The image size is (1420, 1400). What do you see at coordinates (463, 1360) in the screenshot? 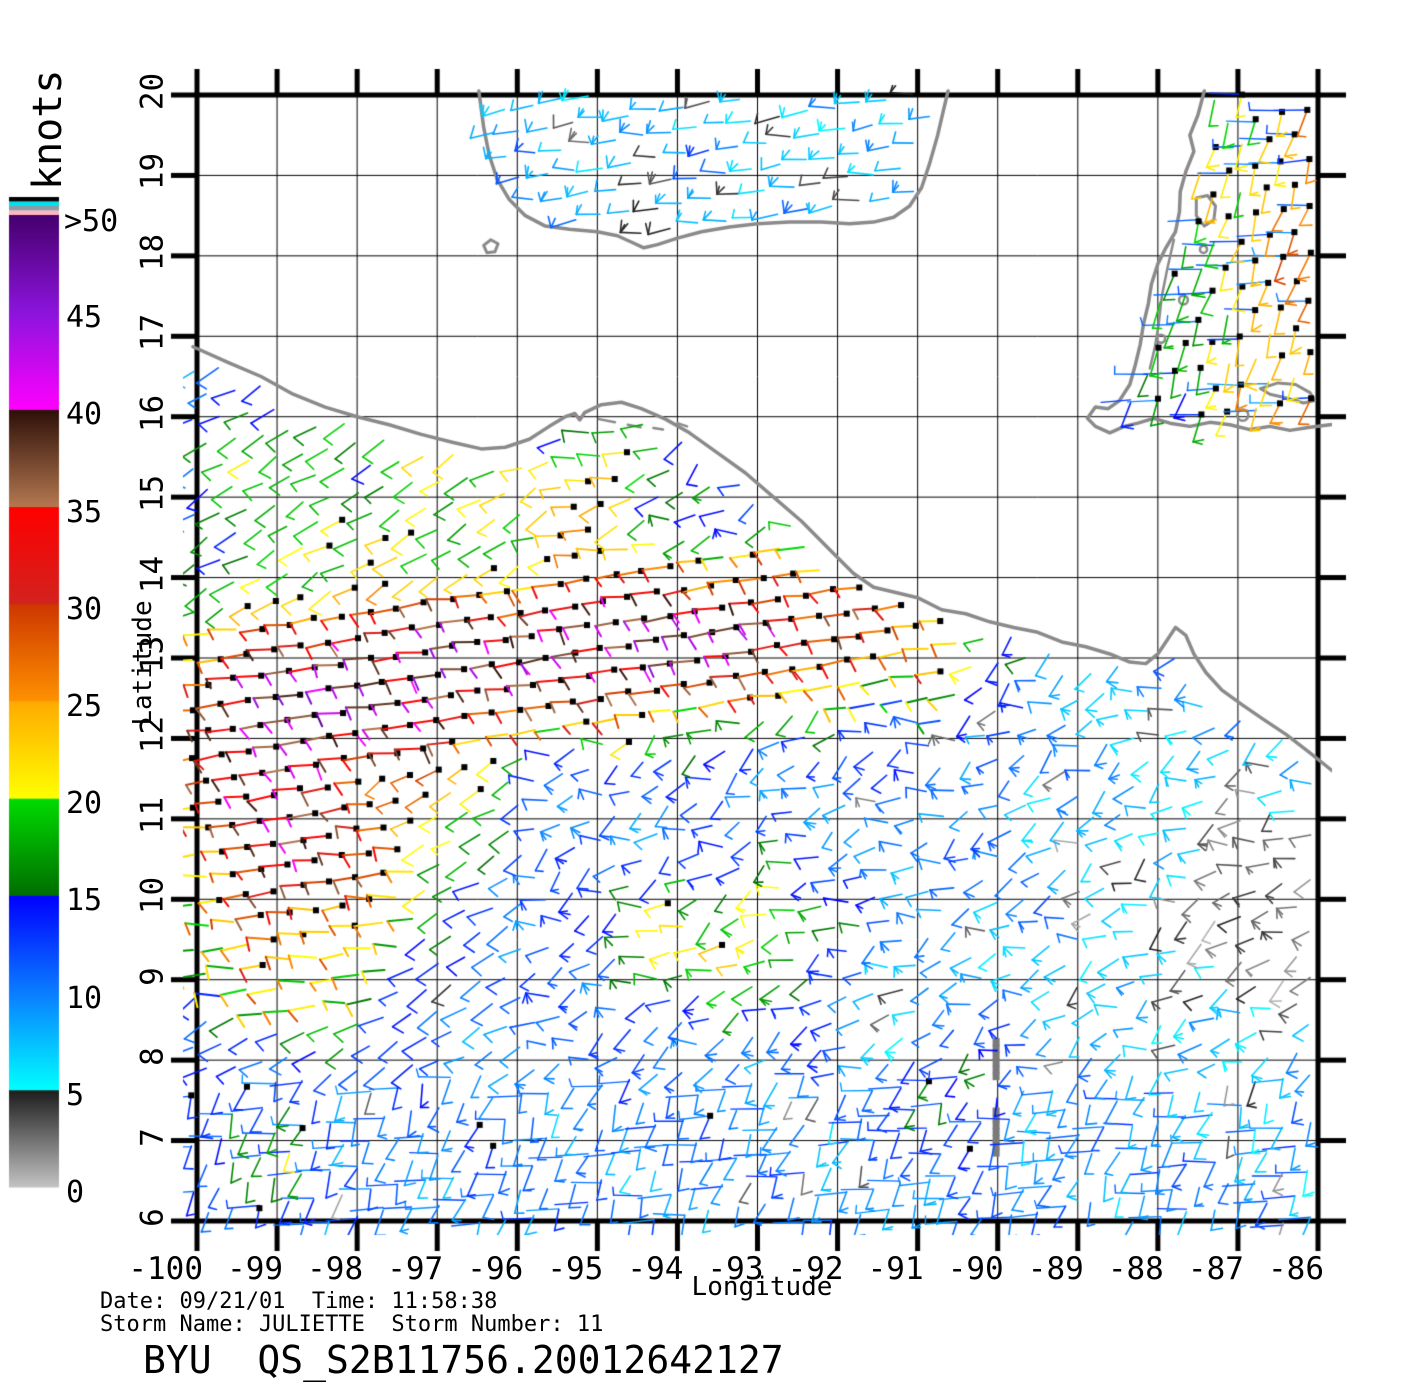
I see `product-id-line: BYU QS_S2B11756.20012642127` at bounding box center [463, 1360].